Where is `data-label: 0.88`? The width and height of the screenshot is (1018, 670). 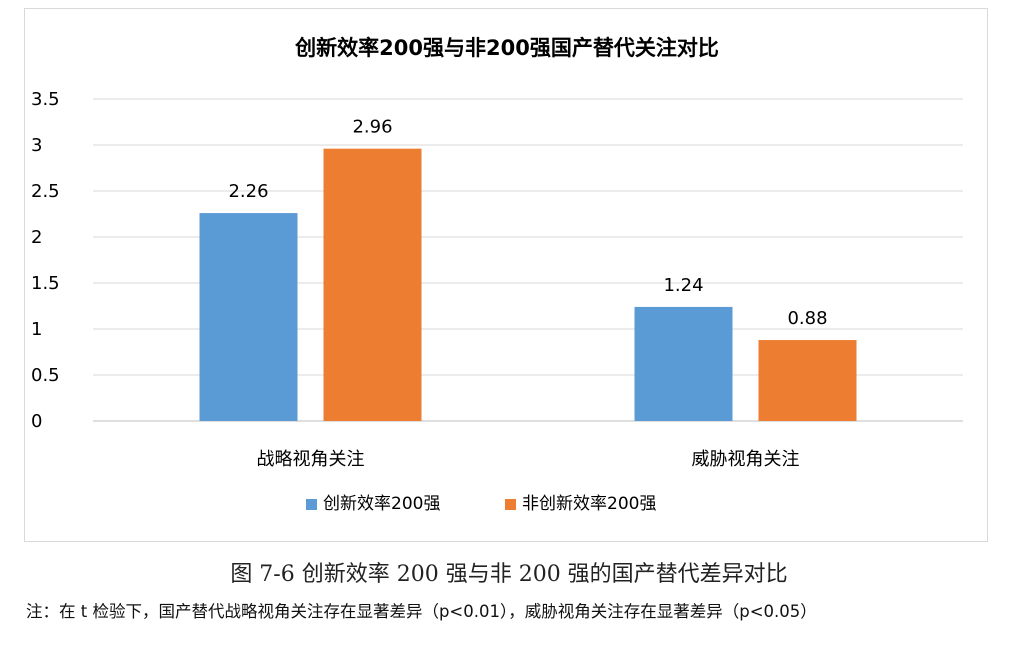
data-label: 0.88 is located at coordinates (807, 318).